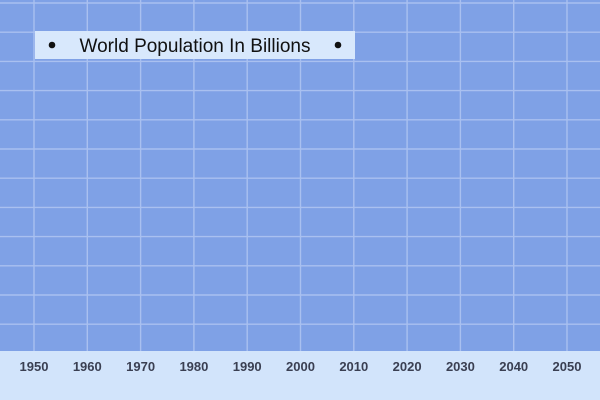 The image size is (600, 400). What do you see at coordinates (193, 366) in the screenshot?
I see `x-tick-label: 1980` at bounding box center [193, 366].